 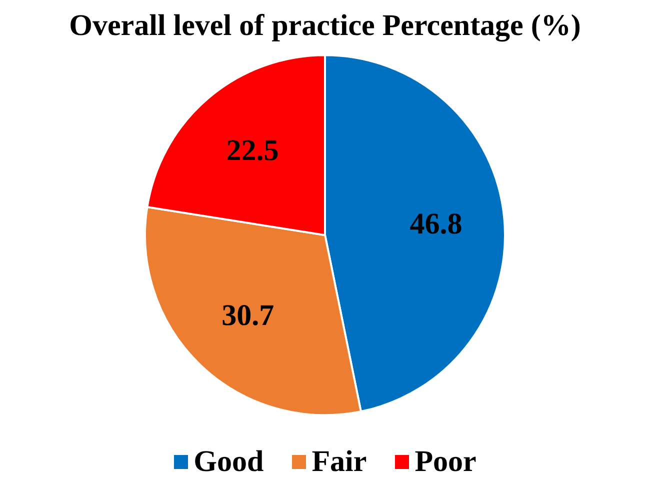 What do you see at coordinates (325, 26) in the screenshot?
I see `chart-title: Overall level of practice Percentage (%)` at bounding box center [325, 26].